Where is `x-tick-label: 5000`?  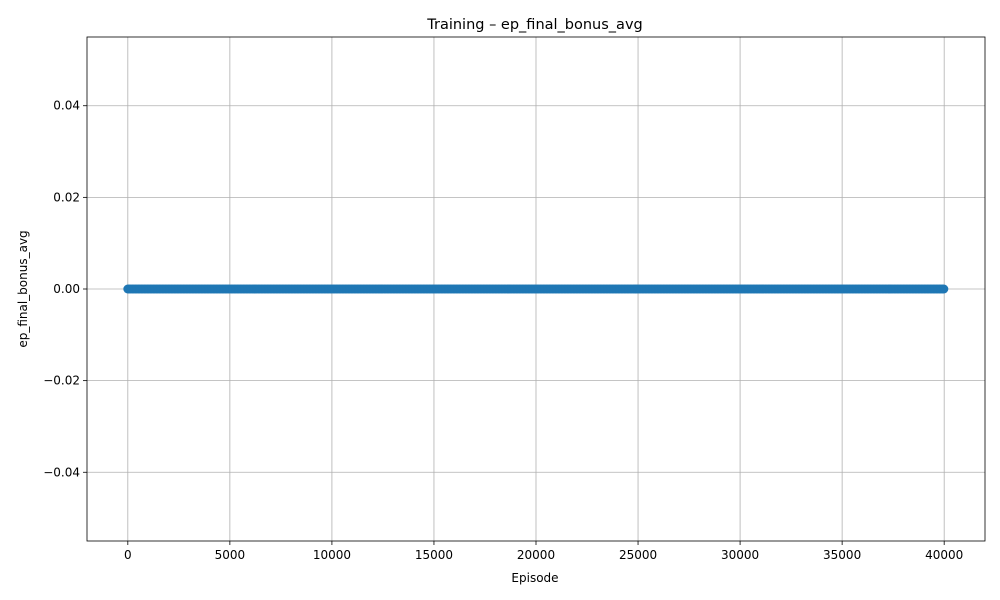 x-tick-label: 5000 is located at coordinates (230, 555).